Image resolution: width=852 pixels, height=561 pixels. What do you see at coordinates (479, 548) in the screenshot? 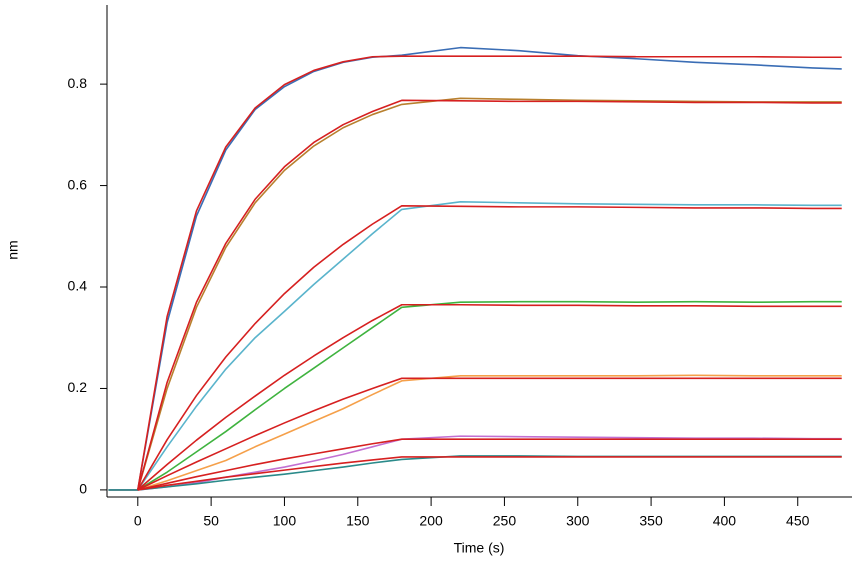
I see `x-axis-label: Time (s)` at bounding box center [479, 548].